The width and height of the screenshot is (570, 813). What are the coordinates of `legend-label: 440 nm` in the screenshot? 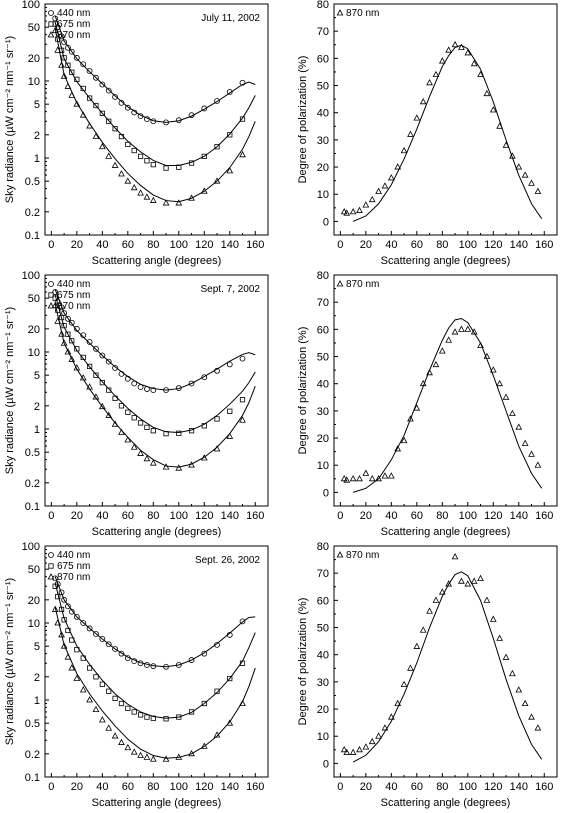 It's located at (73, 13).